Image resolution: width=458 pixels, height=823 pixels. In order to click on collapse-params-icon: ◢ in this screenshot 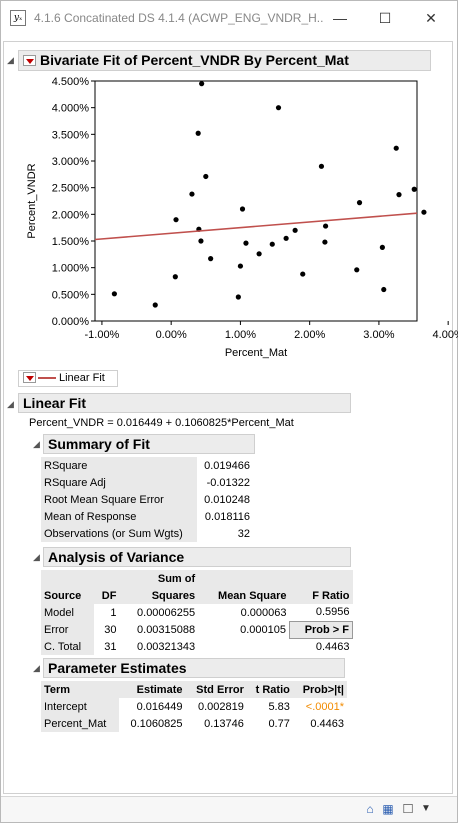, I will do `click(36, 668)`.